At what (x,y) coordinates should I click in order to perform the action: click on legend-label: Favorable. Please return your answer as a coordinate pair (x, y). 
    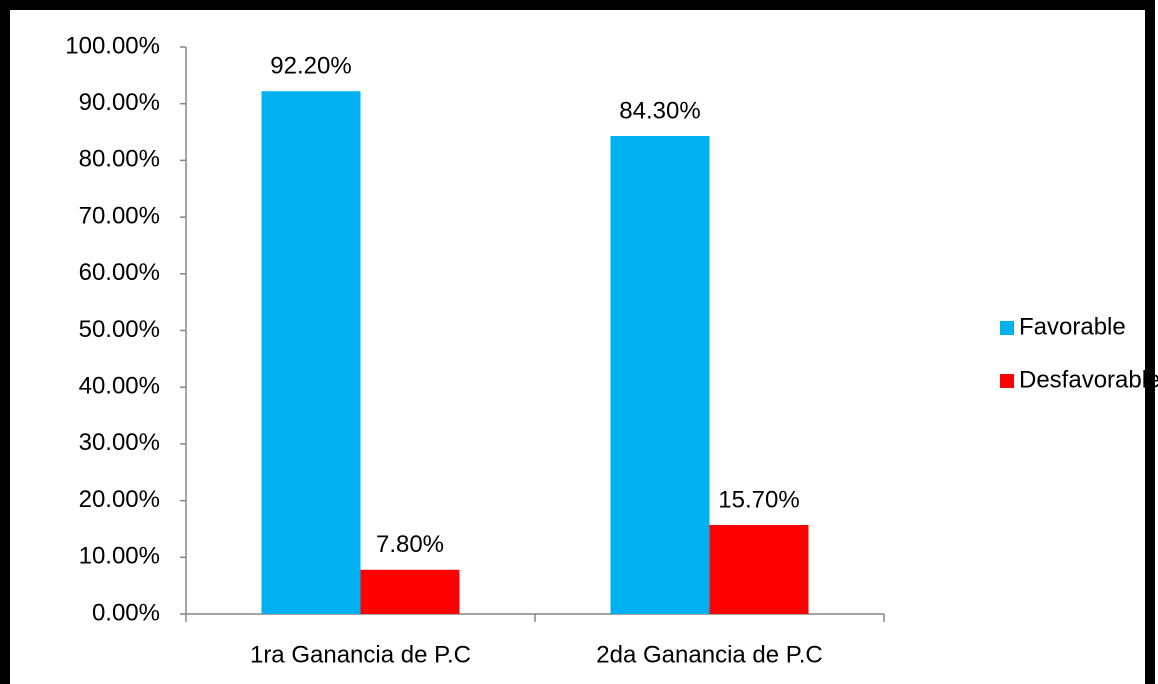
    Looking at the image, I should click on (1072, 326).